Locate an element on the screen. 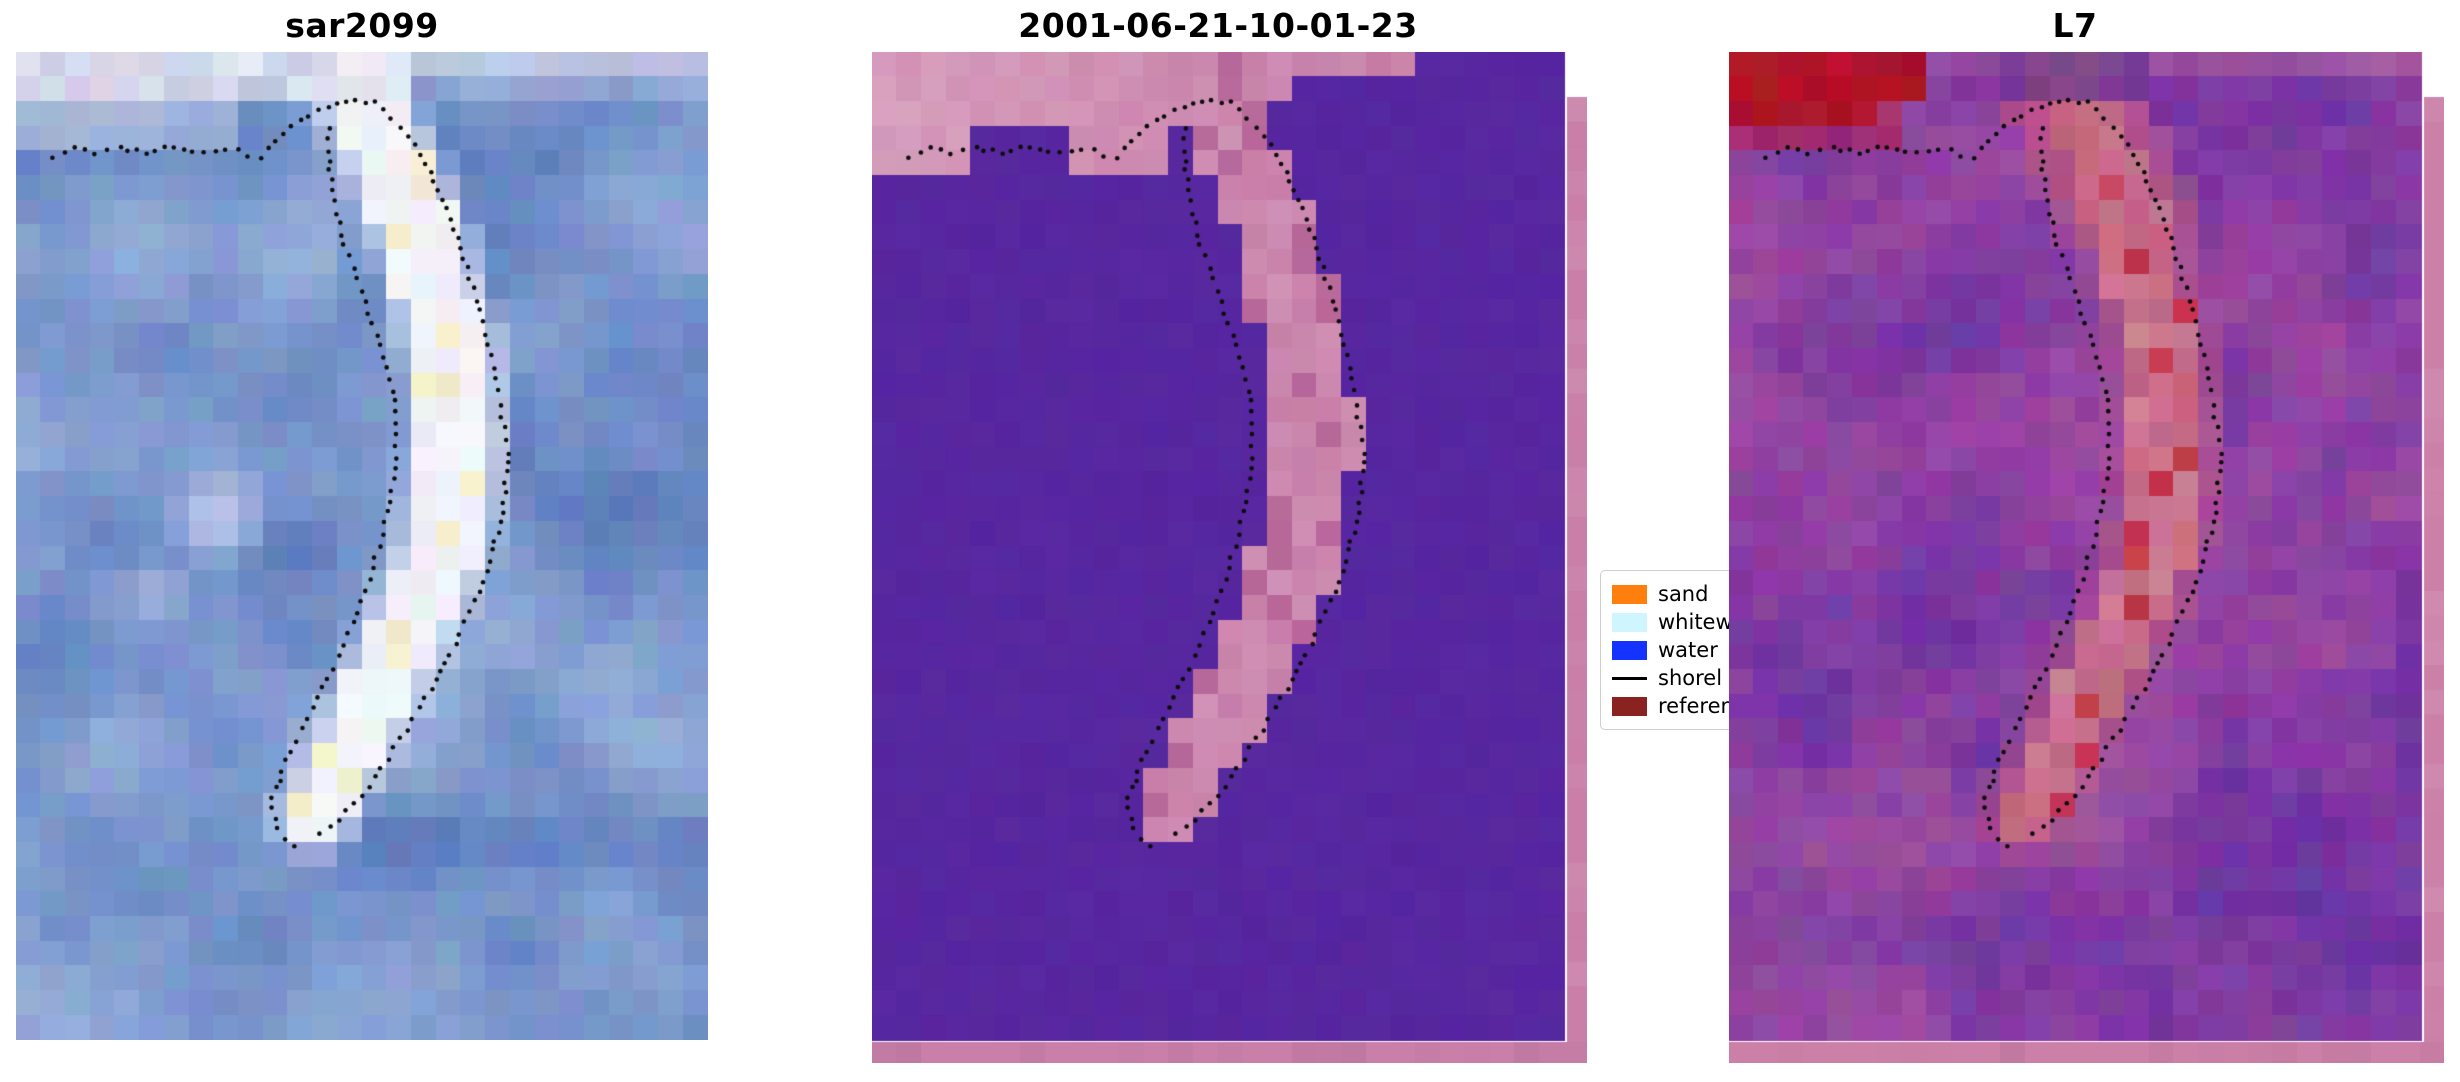  reference-swatch is located at coordinates (1629, 706).